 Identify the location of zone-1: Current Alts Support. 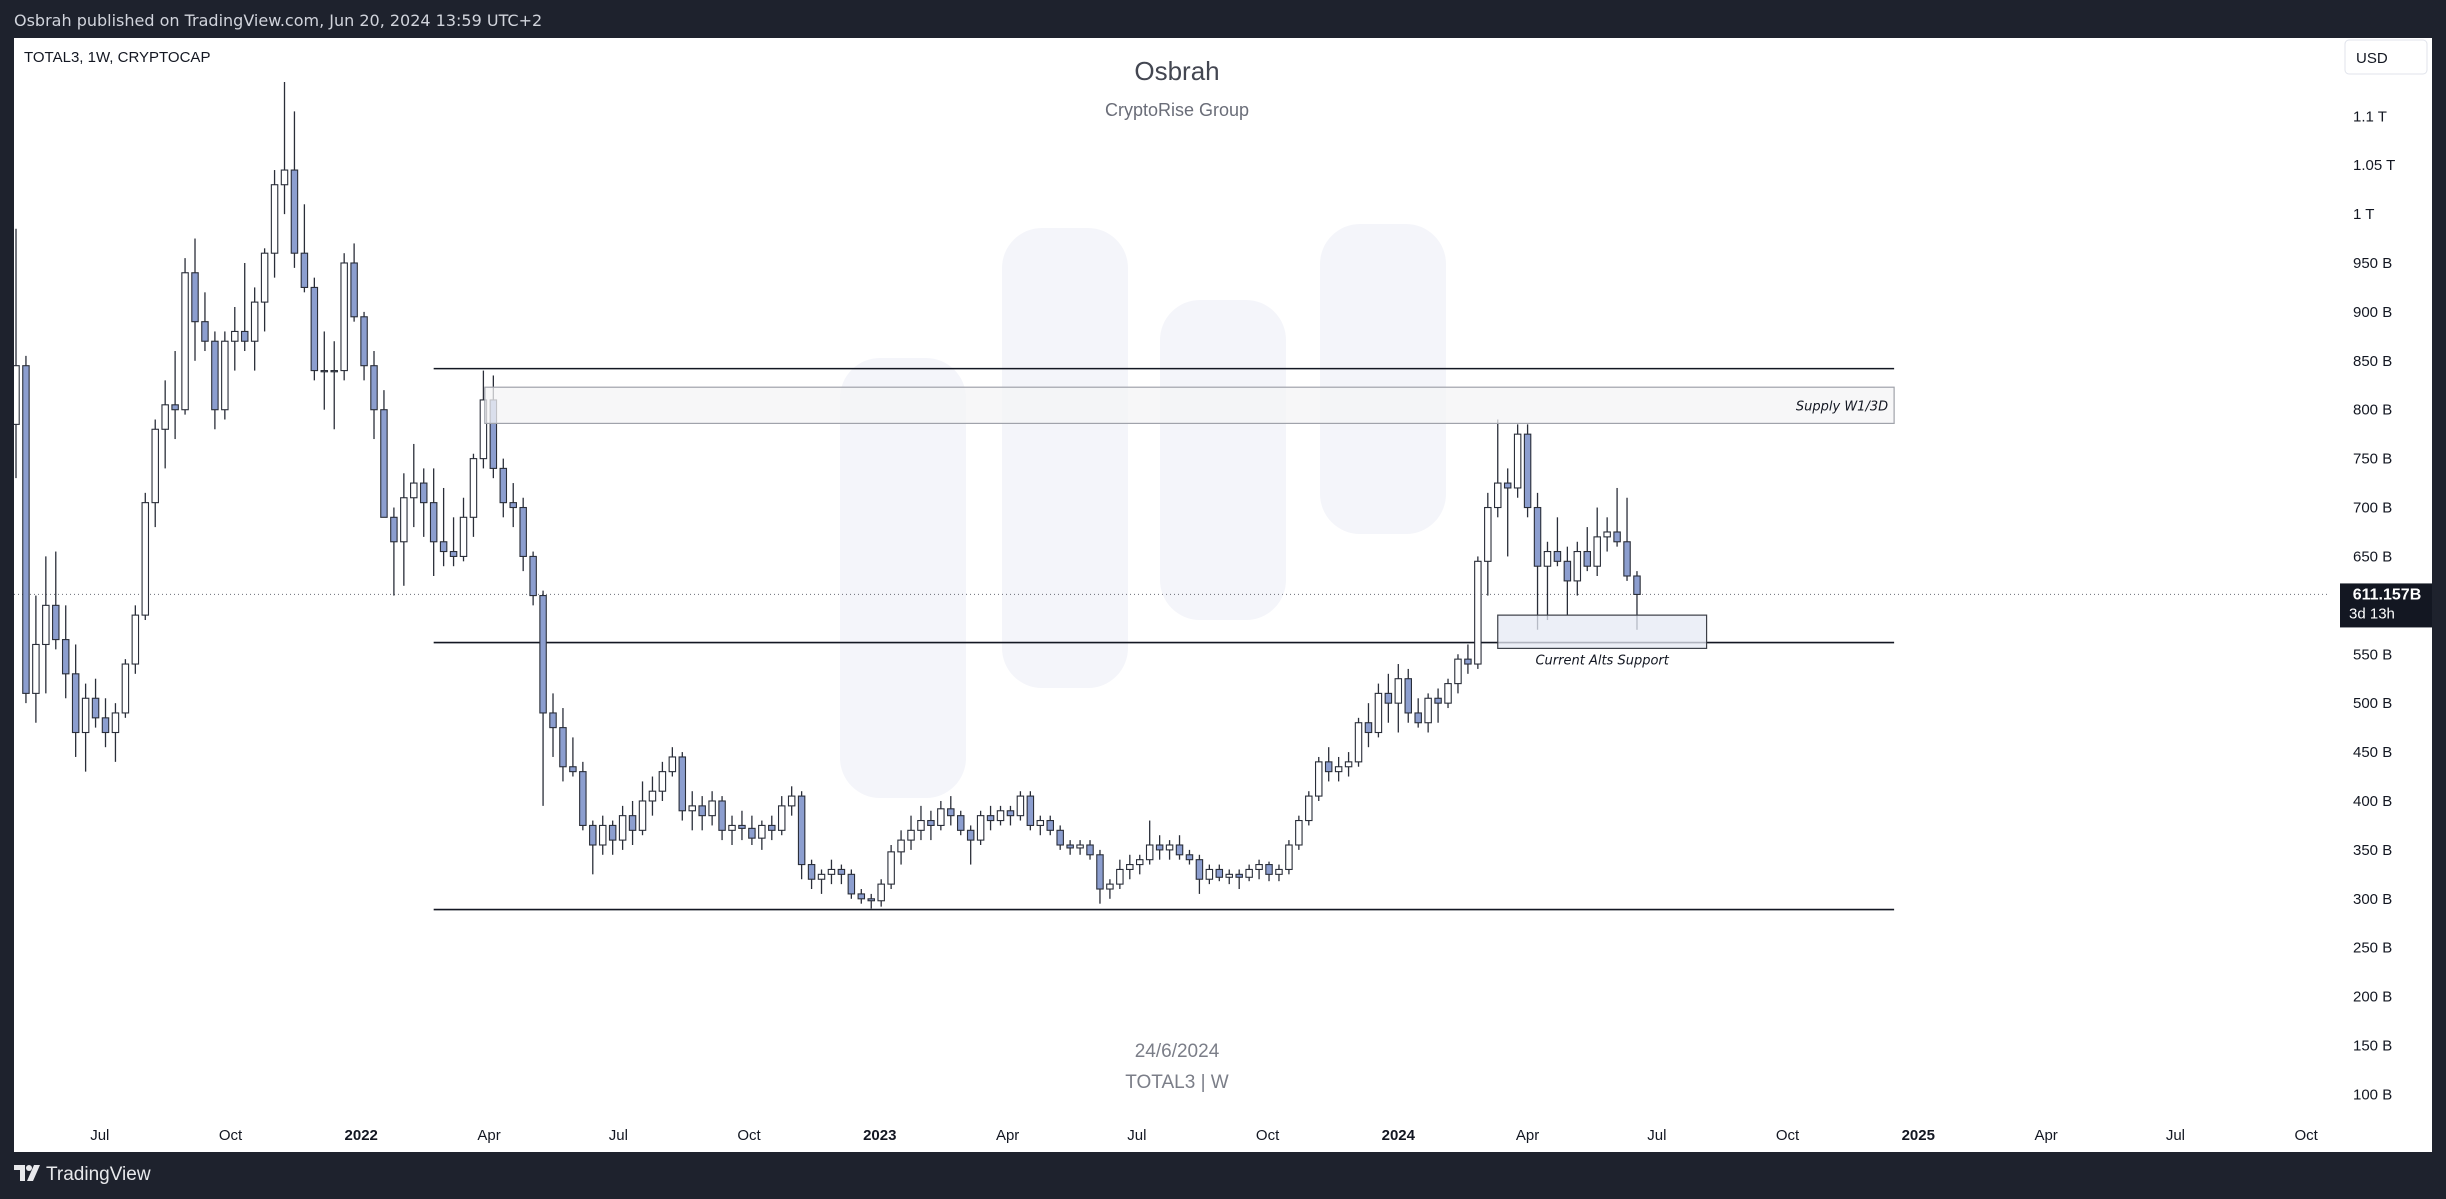
(1602, 641).